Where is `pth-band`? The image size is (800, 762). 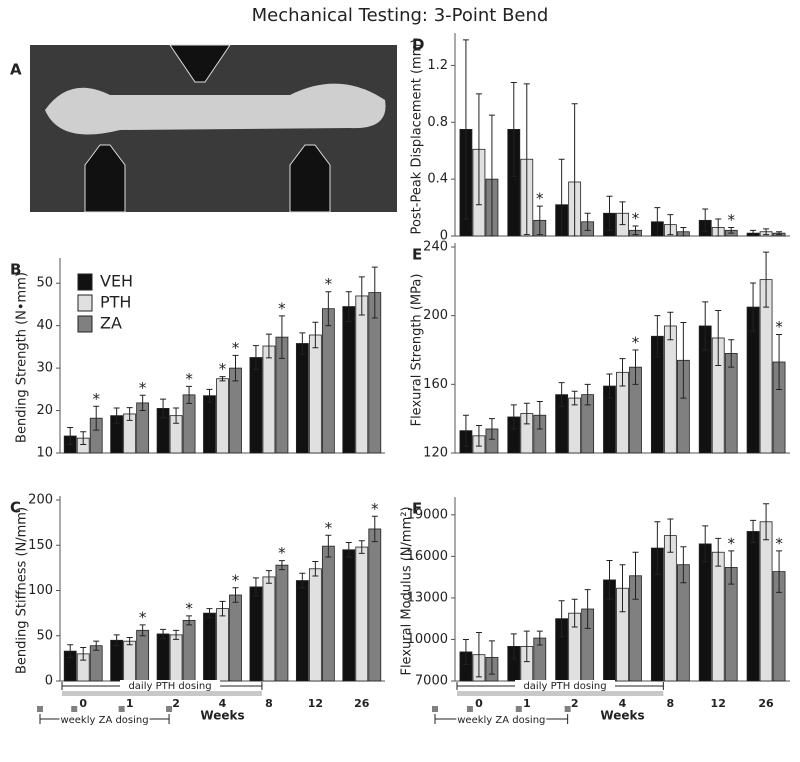
pth-band is located at coordinates (162, 693).